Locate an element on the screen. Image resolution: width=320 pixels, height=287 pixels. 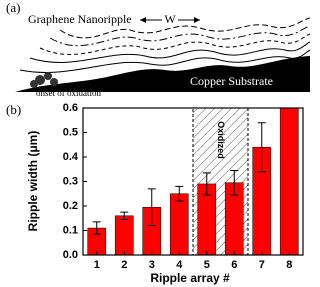
y-tick-label: 0.6 is located at coordinates (70, 108).